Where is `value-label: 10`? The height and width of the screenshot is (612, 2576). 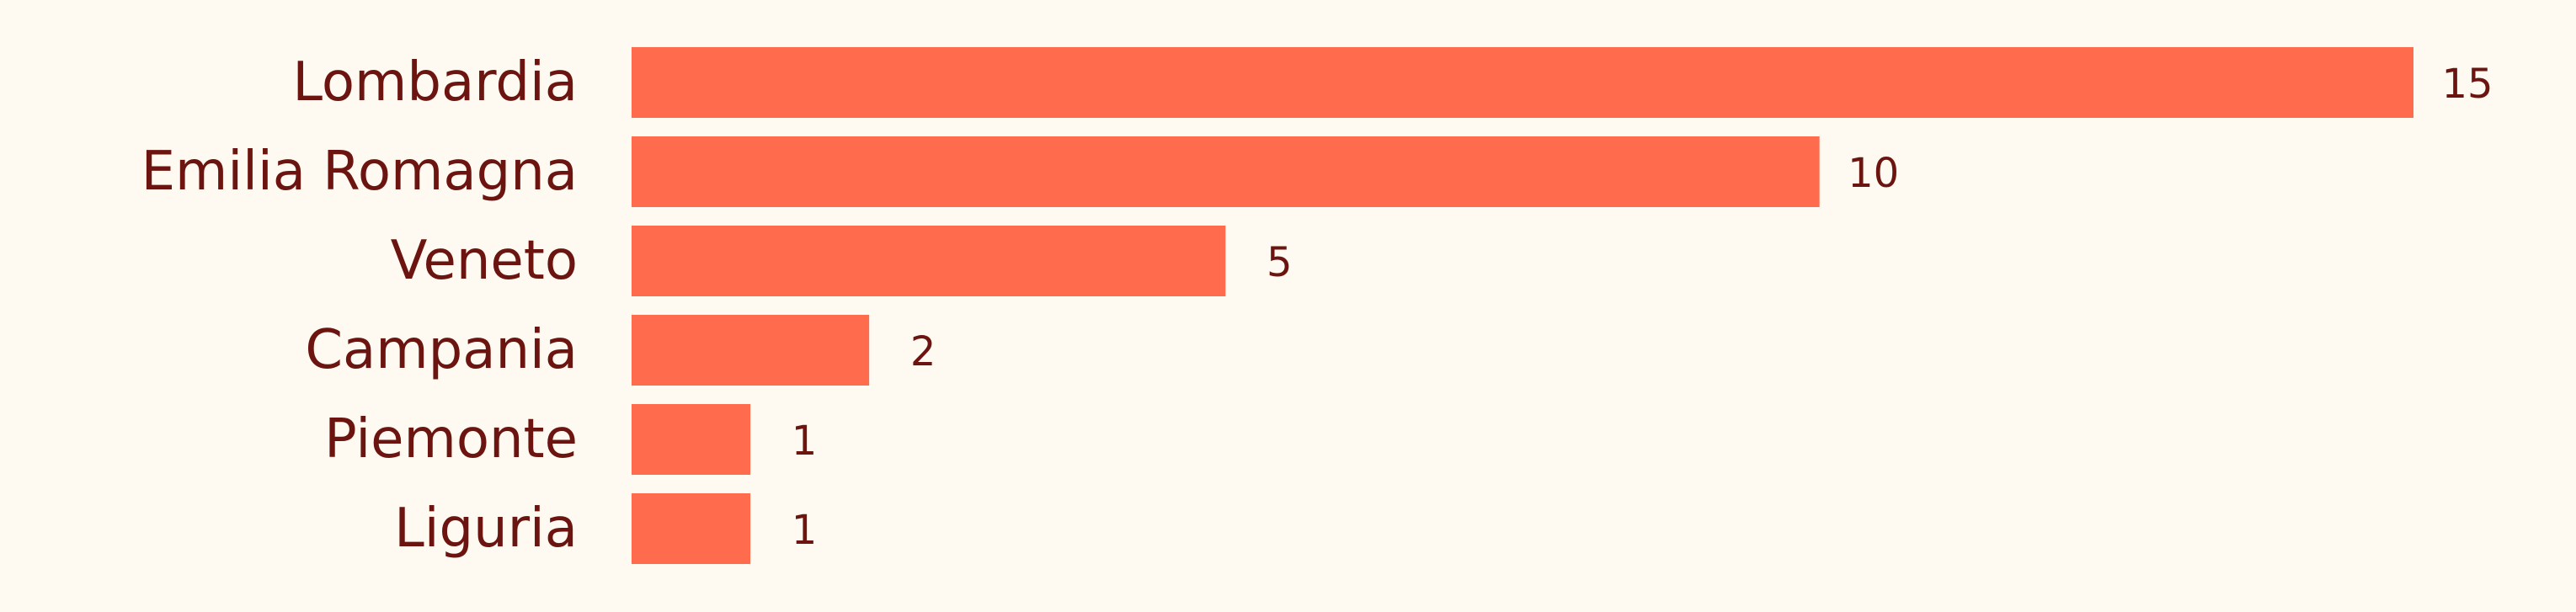
value-label: 10 is located at coordinates (1873, 173).